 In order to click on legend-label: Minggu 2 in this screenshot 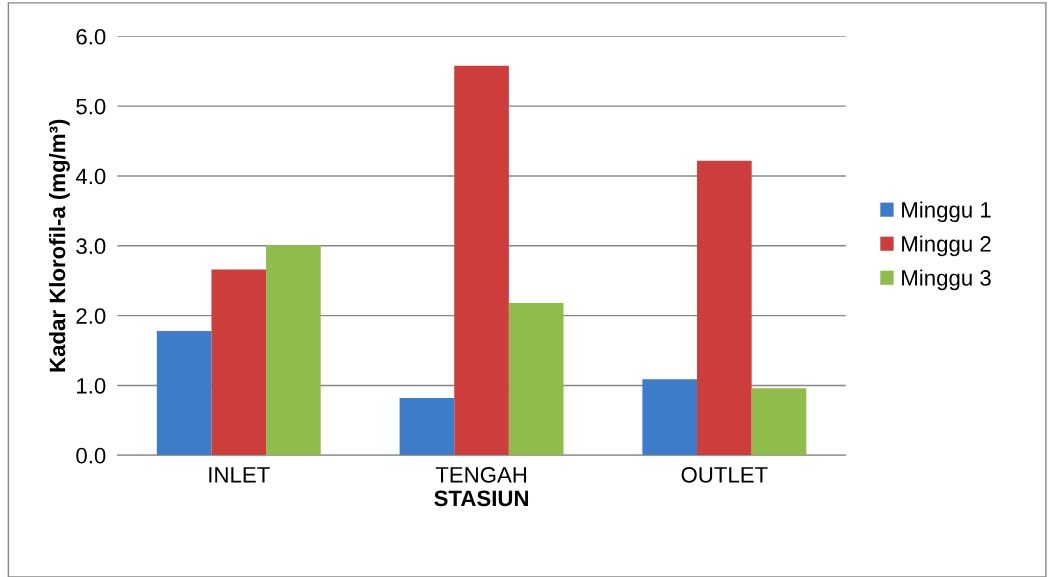, I will do `click(946, 246)`.